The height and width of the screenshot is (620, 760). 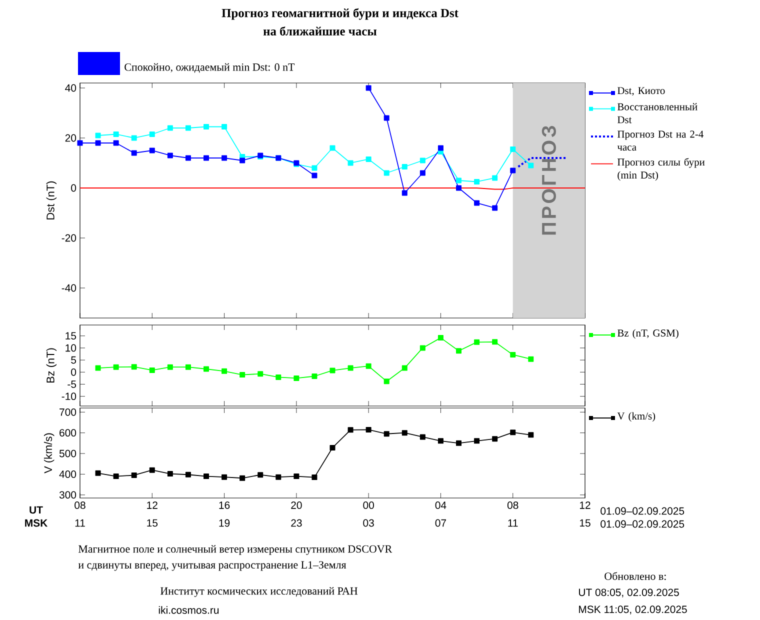 I want to click on y-tick-label: 0, so click(x=73, y=188).